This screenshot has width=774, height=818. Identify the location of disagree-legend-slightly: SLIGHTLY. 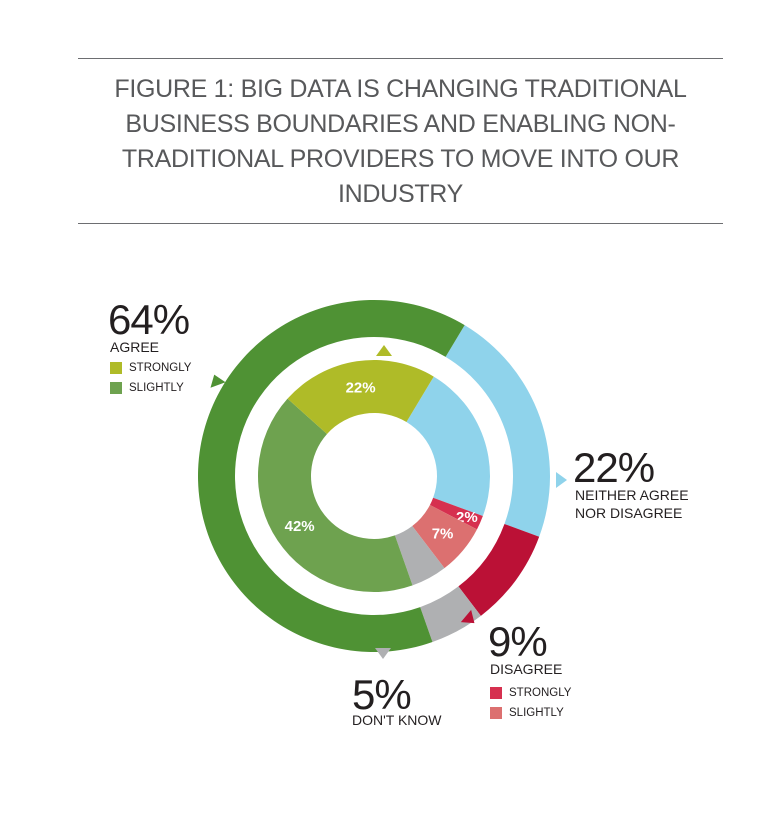
(527, 713).